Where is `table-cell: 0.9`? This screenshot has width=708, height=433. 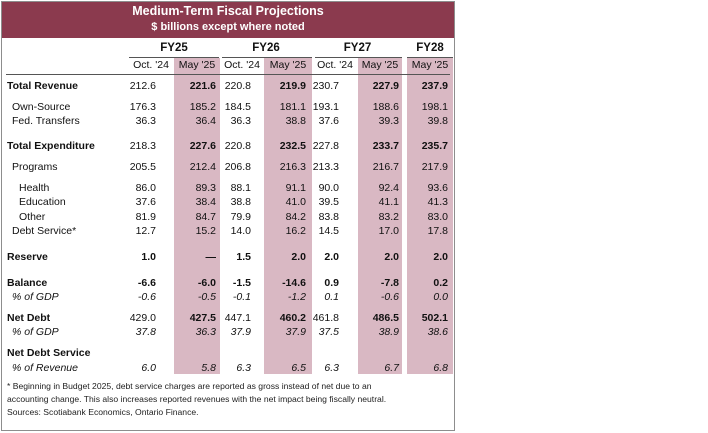 table-cell: 0.9 is located at coordinates (331, 283).